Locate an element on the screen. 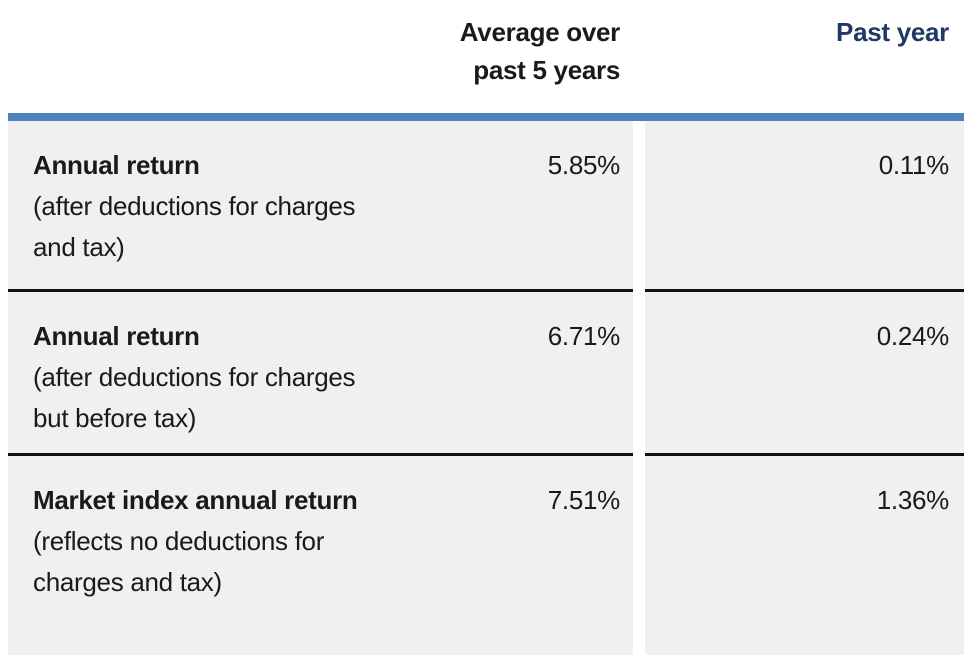  row-title: Market index annual return is located at coordinates (195, 500).